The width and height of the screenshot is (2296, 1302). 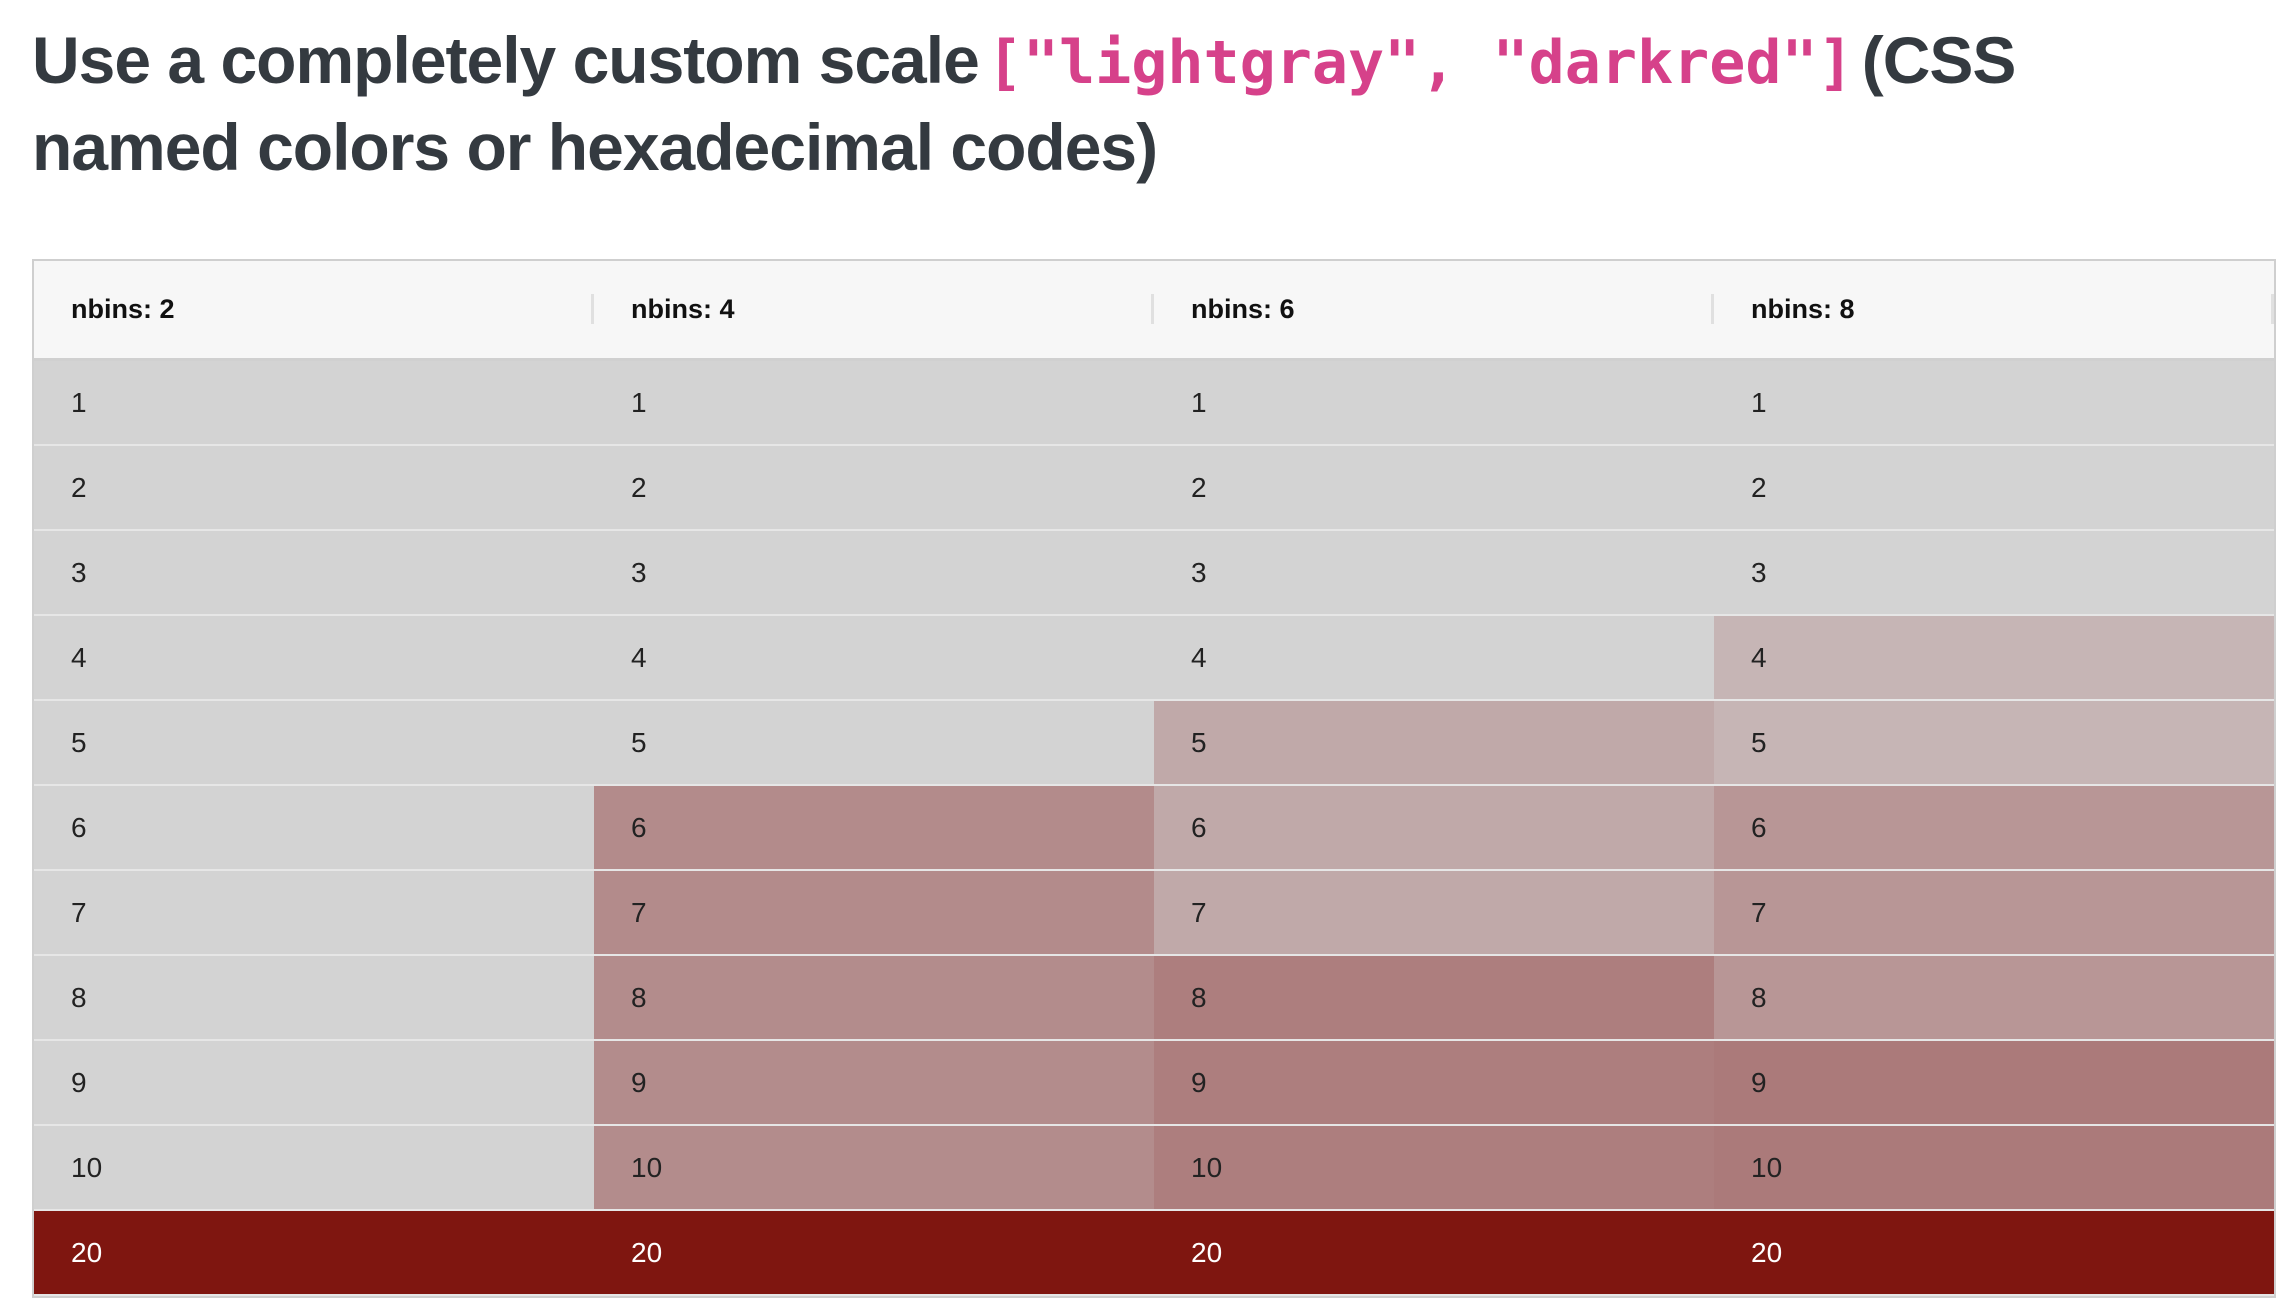 I want to click on title-text: (CSS named colors or hexadecimal codes), so click(x=1024, y=103).